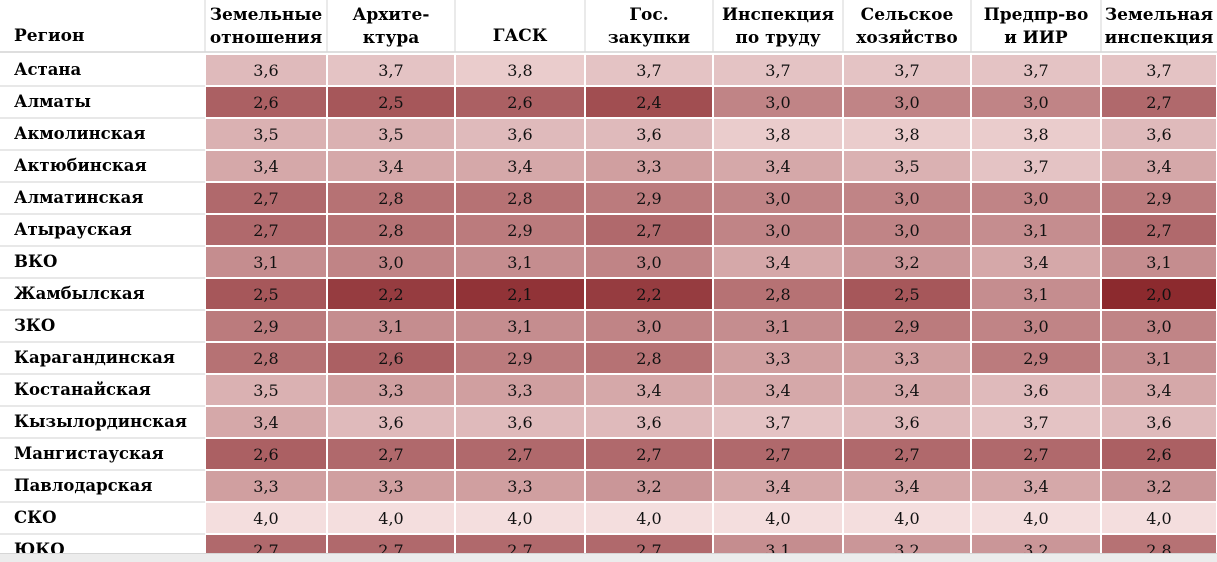 The width and height of the screenshot is (1217, 562). Describe the element at coordinates (73, 229) in the screenshot. I see `row-label: Атырауская` at that location.